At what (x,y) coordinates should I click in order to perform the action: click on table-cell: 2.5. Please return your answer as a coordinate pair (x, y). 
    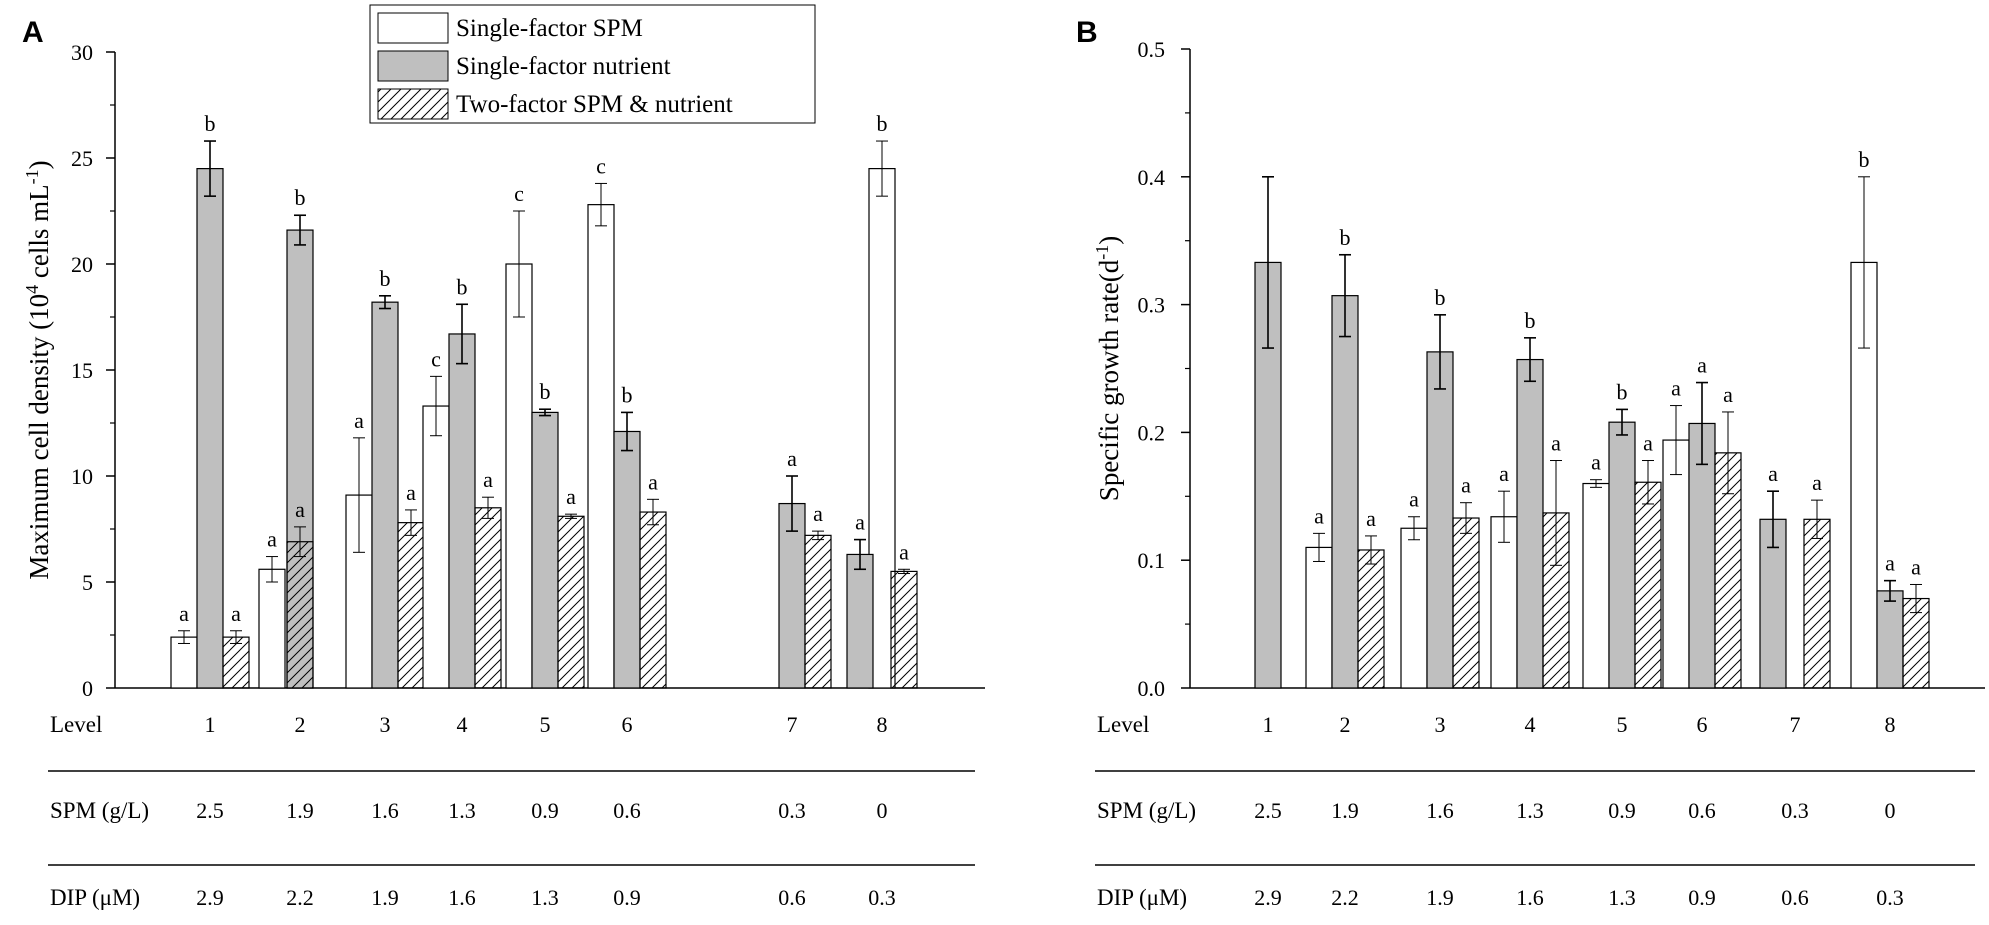
    Looking at the image, I should click on (210, 810).